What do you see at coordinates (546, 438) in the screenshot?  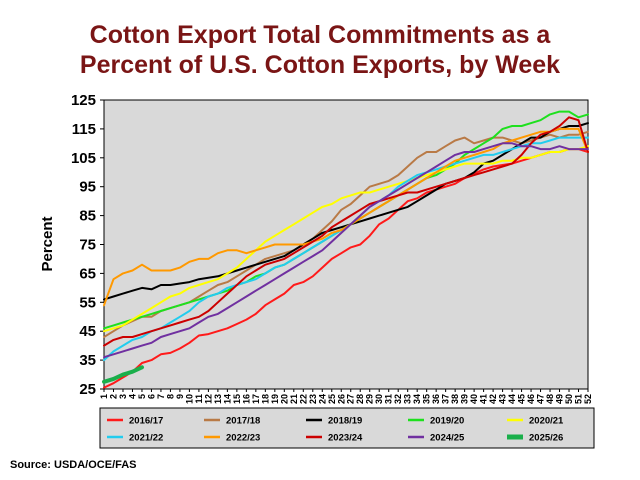 I see `legend-label: 2025/26` at bounding box center [546, 438].